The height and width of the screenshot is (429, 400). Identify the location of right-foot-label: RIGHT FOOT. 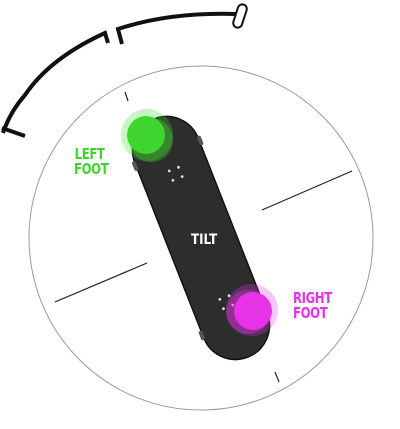
(312, 305).